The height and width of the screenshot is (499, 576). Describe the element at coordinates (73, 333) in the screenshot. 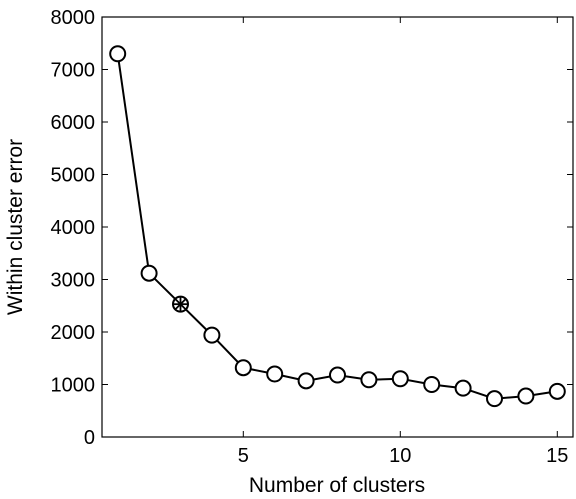

I see `y-tick-label-2: 2000` at that location.